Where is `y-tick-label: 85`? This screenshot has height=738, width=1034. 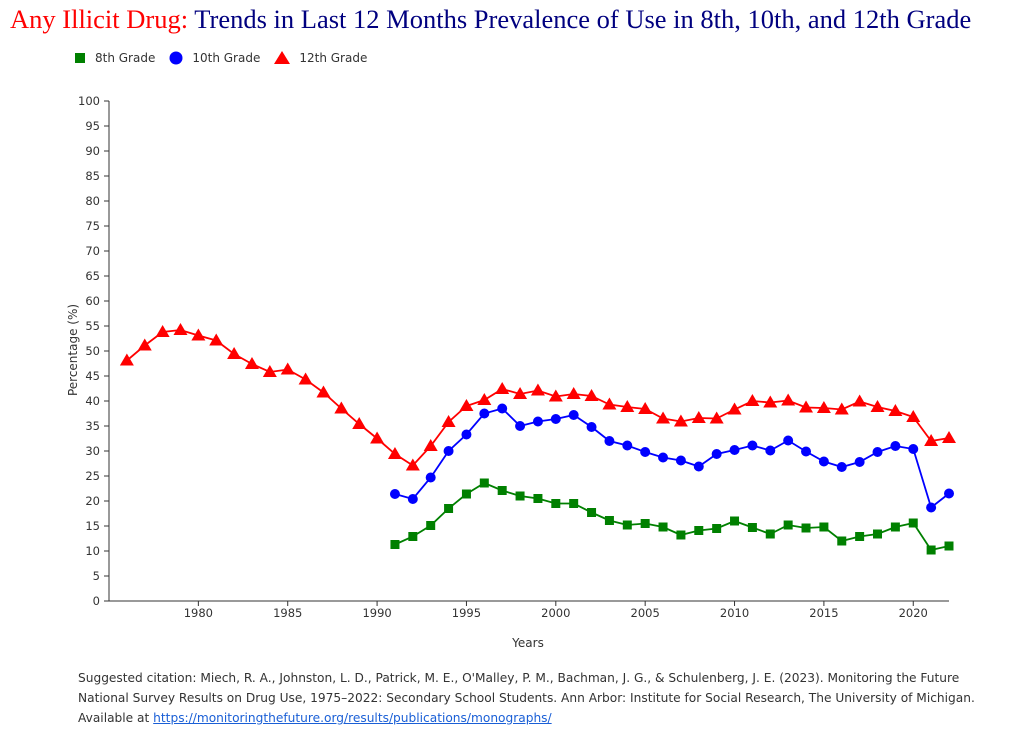 y-tick-label: 85 is located at coordinates (92, 176).